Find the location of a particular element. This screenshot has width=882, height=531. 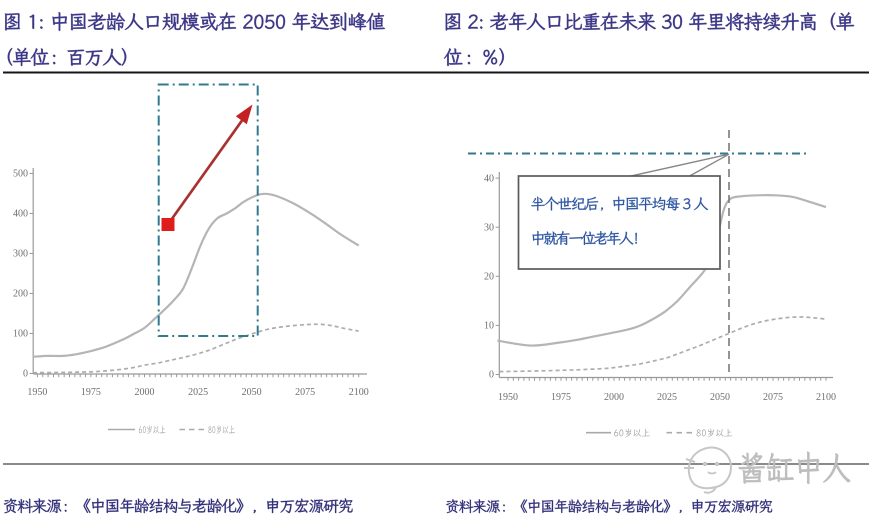

svg-text: 20 is located at coordinates (489, 277).